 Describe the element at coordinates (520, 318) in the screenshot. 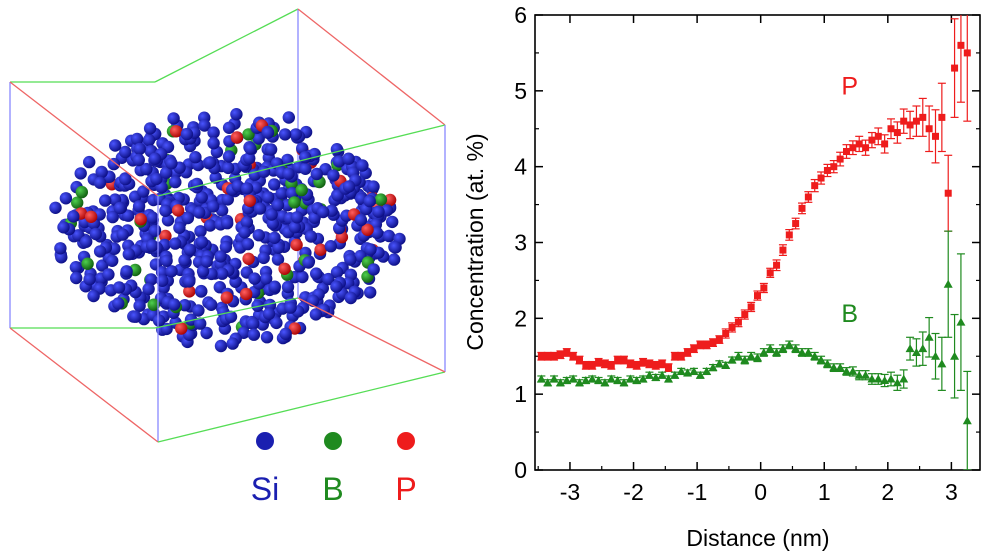

I see `y-tick-label: 2` at that location.